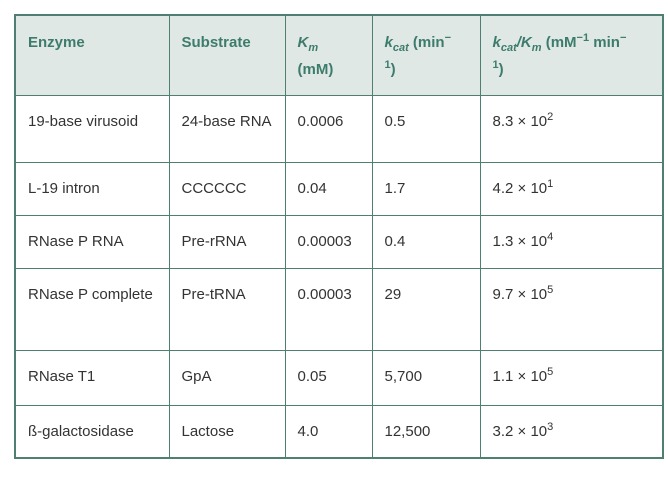 Image resolution: width=668 pixels, height=481 pixels. I want to click on cell-ratio: 9.7 × 10⁵, so click(571, 309).